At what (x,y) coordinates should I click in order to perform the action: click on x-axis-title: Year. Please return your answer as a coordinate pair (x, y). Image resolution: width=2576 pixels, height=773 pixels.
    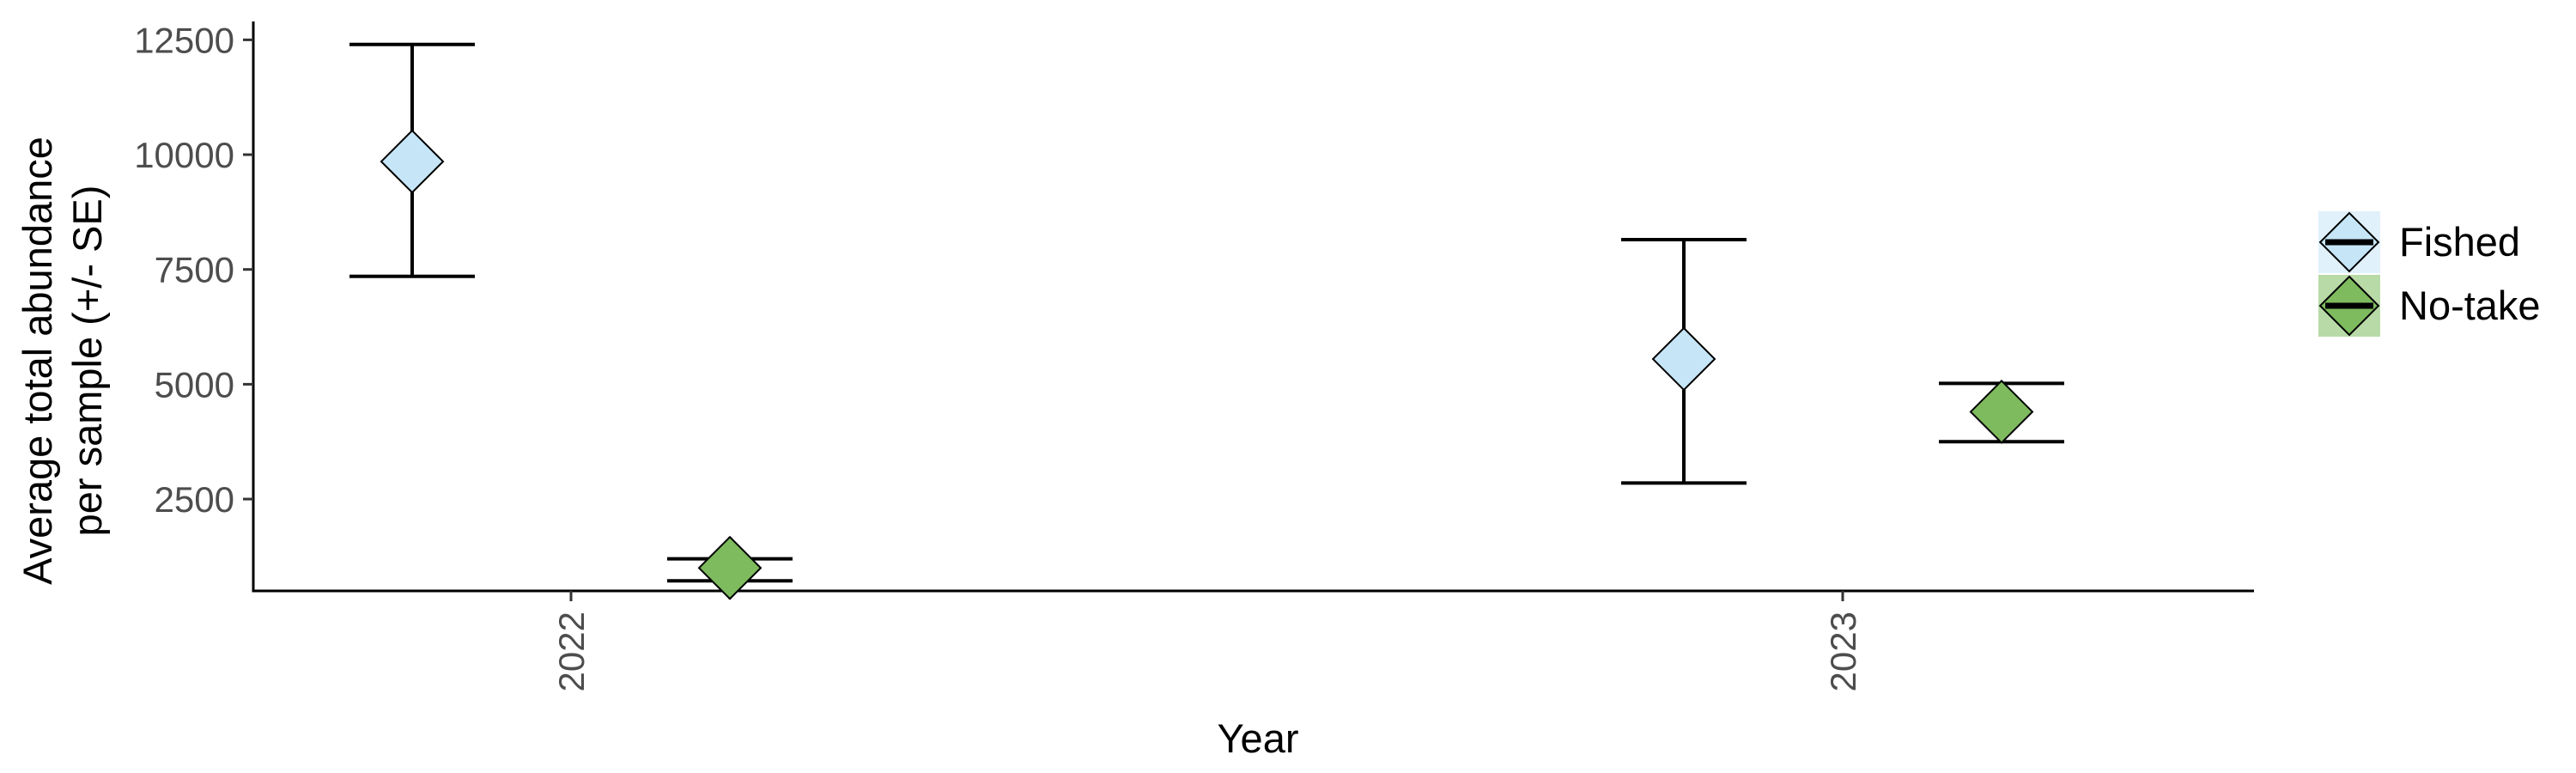
    Looking at the image, I should click on (1258, 738).